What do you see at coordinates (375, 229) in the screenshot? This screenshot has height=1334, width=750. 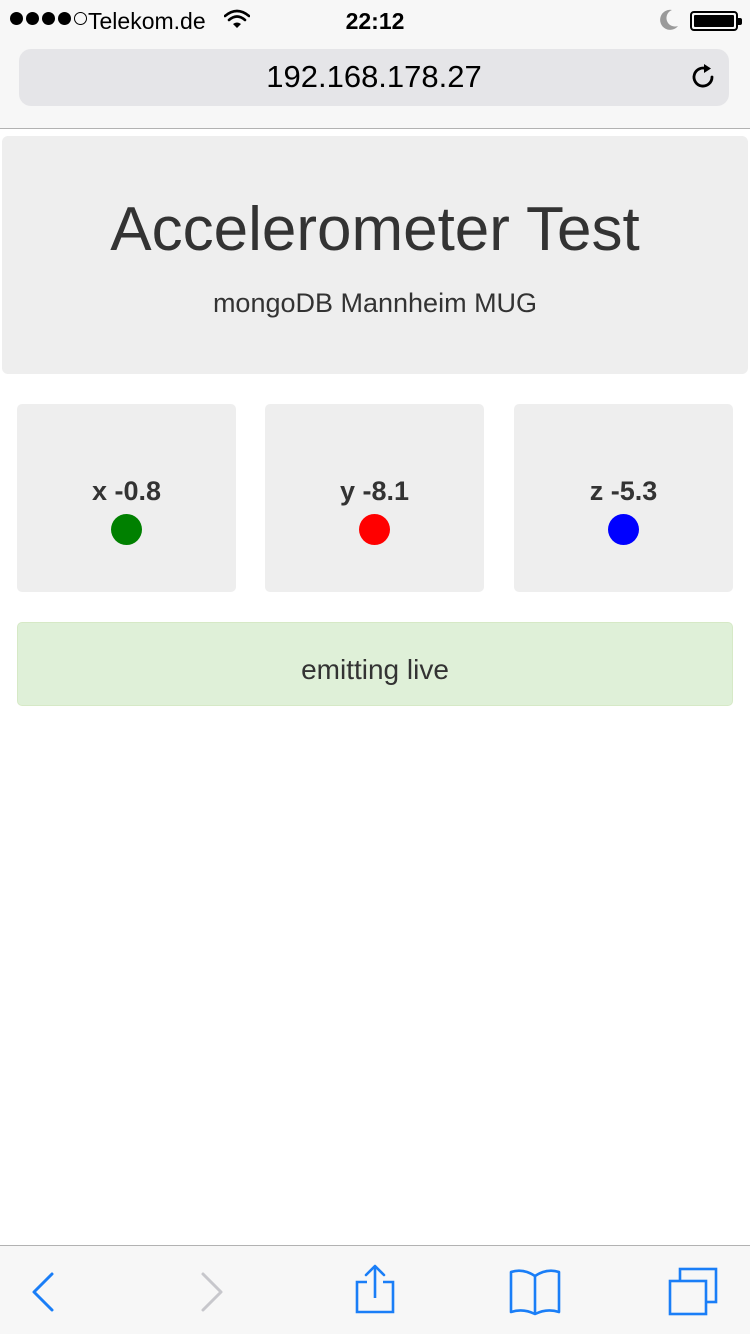 I see `page-title: Accelerometer Test` at bounding box center [375, 229].